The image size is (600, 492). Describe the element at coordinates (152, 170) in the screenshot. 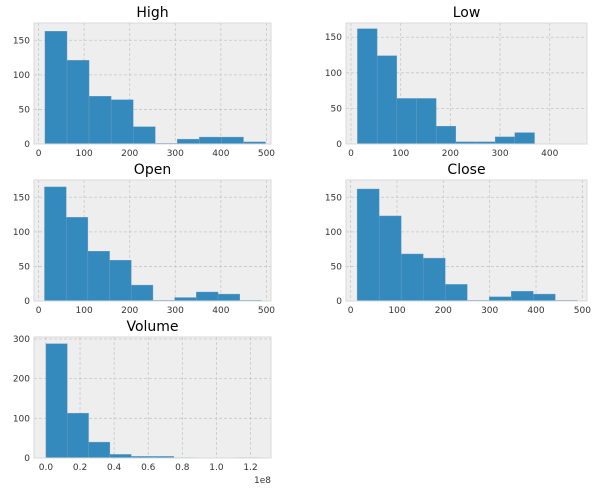

I see `subplot-title: Open` at that location.